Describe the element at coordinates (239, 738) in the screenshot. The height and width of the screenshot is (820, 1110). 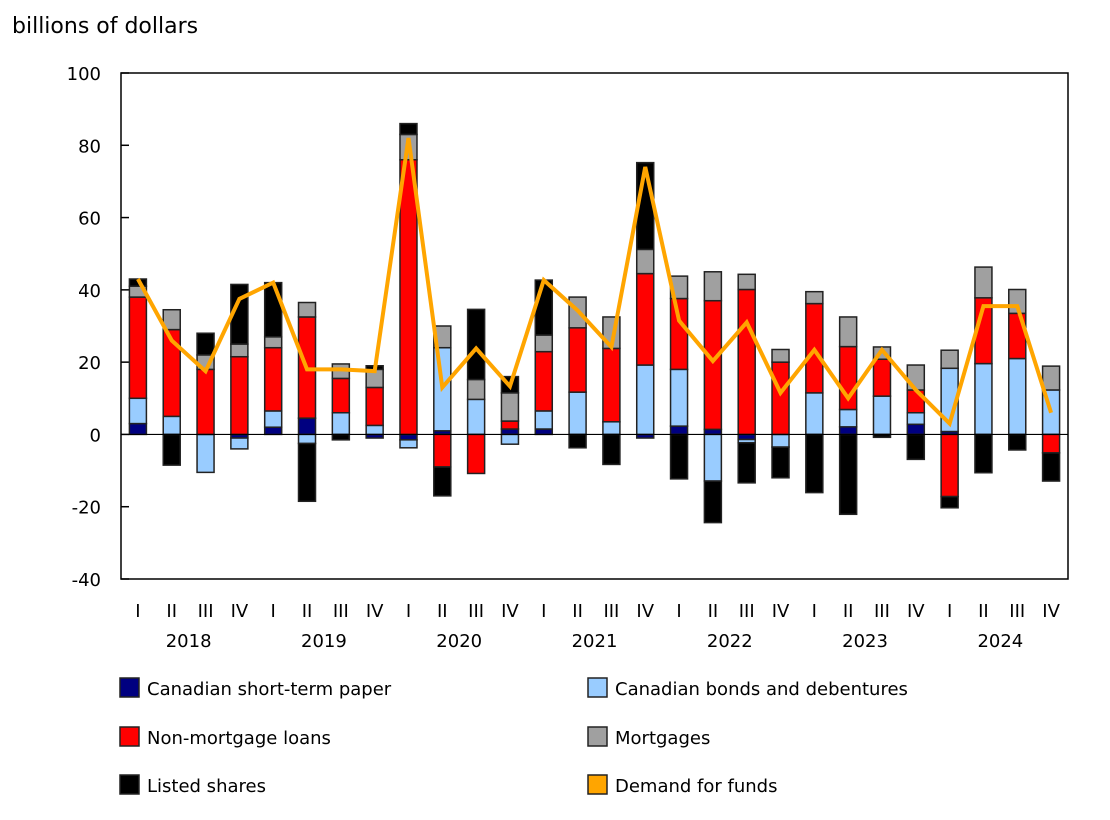
I see `legend-label: Non-mortgage loans` at that location.